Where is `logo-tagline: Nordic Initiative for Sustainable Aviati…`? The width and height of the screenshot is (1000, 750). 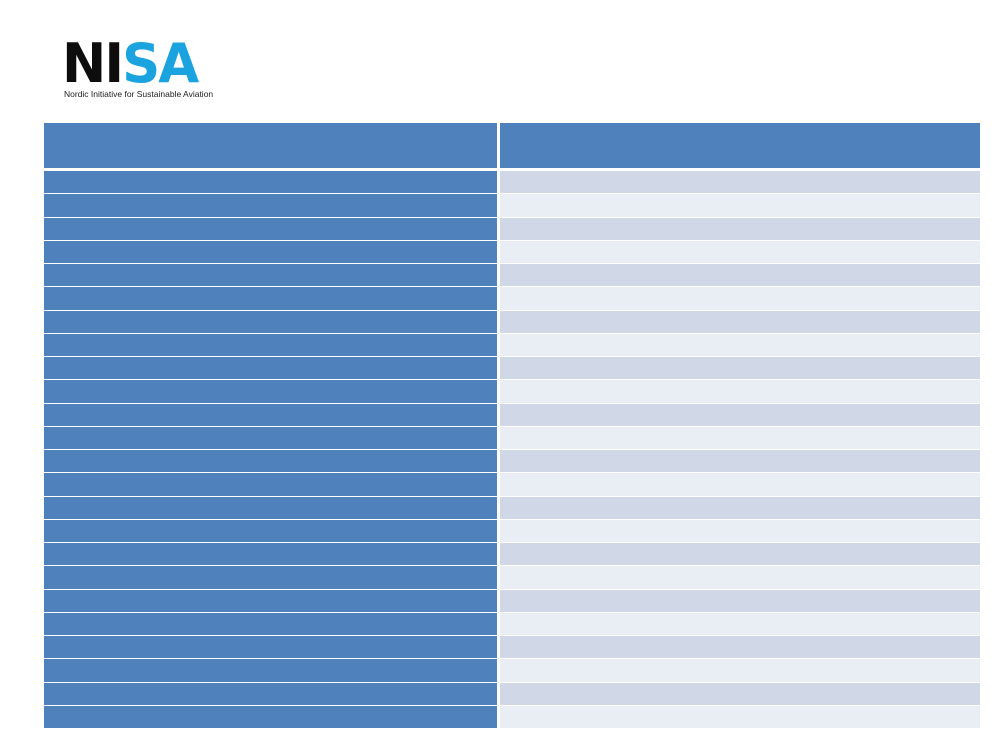
logo-tagline: Nordic Initiative for Sustainable Aviati… is located at coordinates (139, 94).